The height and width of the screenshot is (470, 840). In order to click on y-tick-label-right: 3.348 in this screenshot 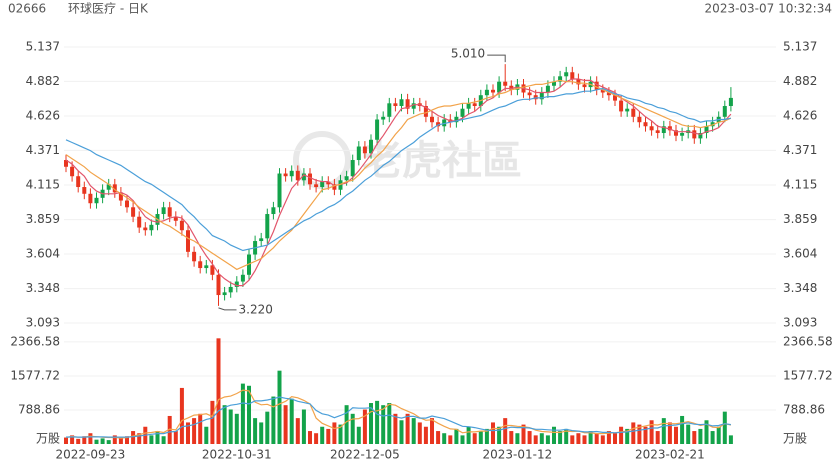, I will do `click(800, 288)`.